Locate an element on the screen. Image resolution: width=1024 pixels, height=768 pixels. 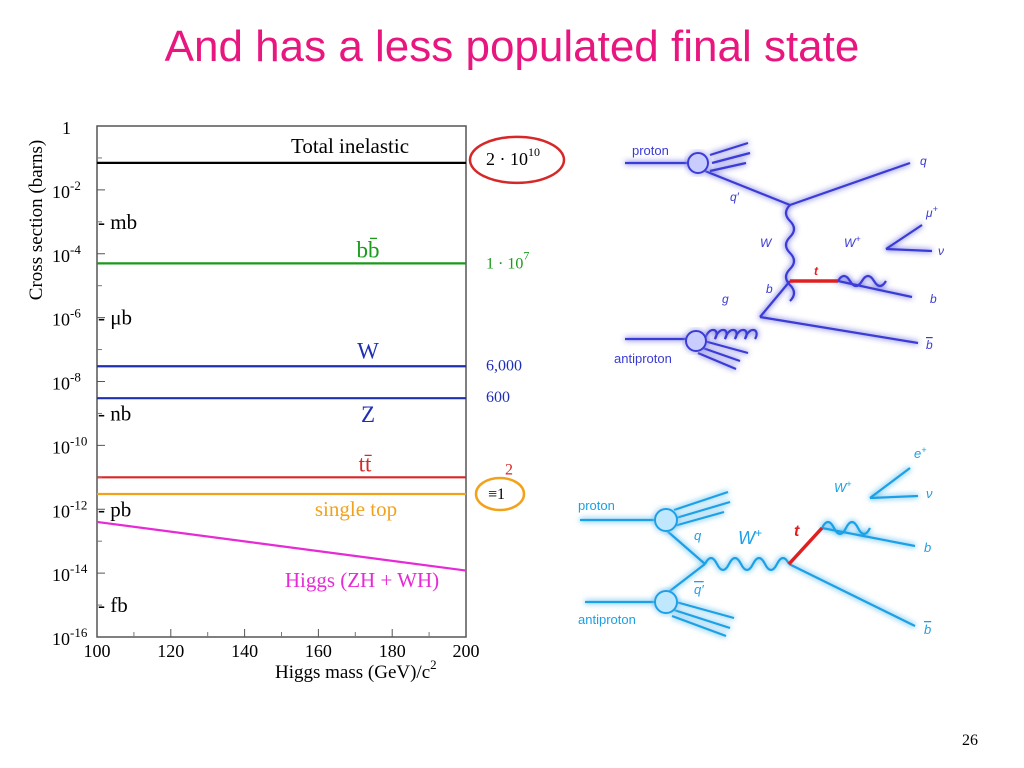
x-axis-label: Higgs mass (GeV)/c2 is located at coordinates (356, 670).